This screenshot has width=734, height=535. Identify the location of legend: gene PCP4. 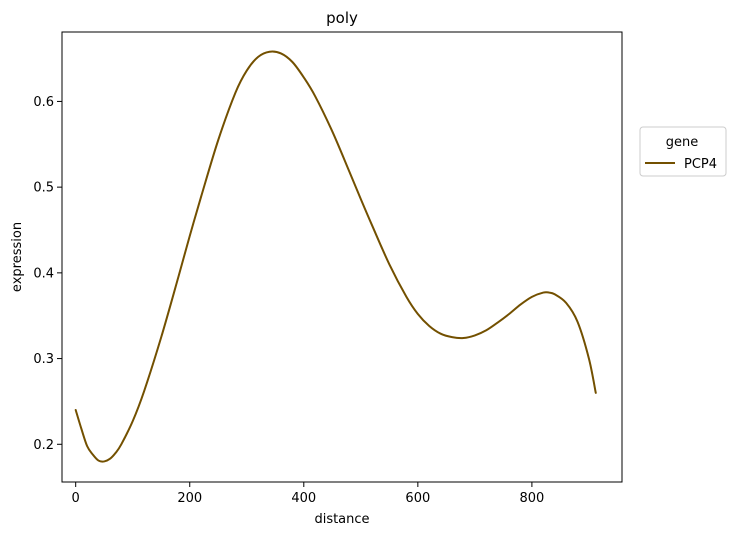
(683, 151).